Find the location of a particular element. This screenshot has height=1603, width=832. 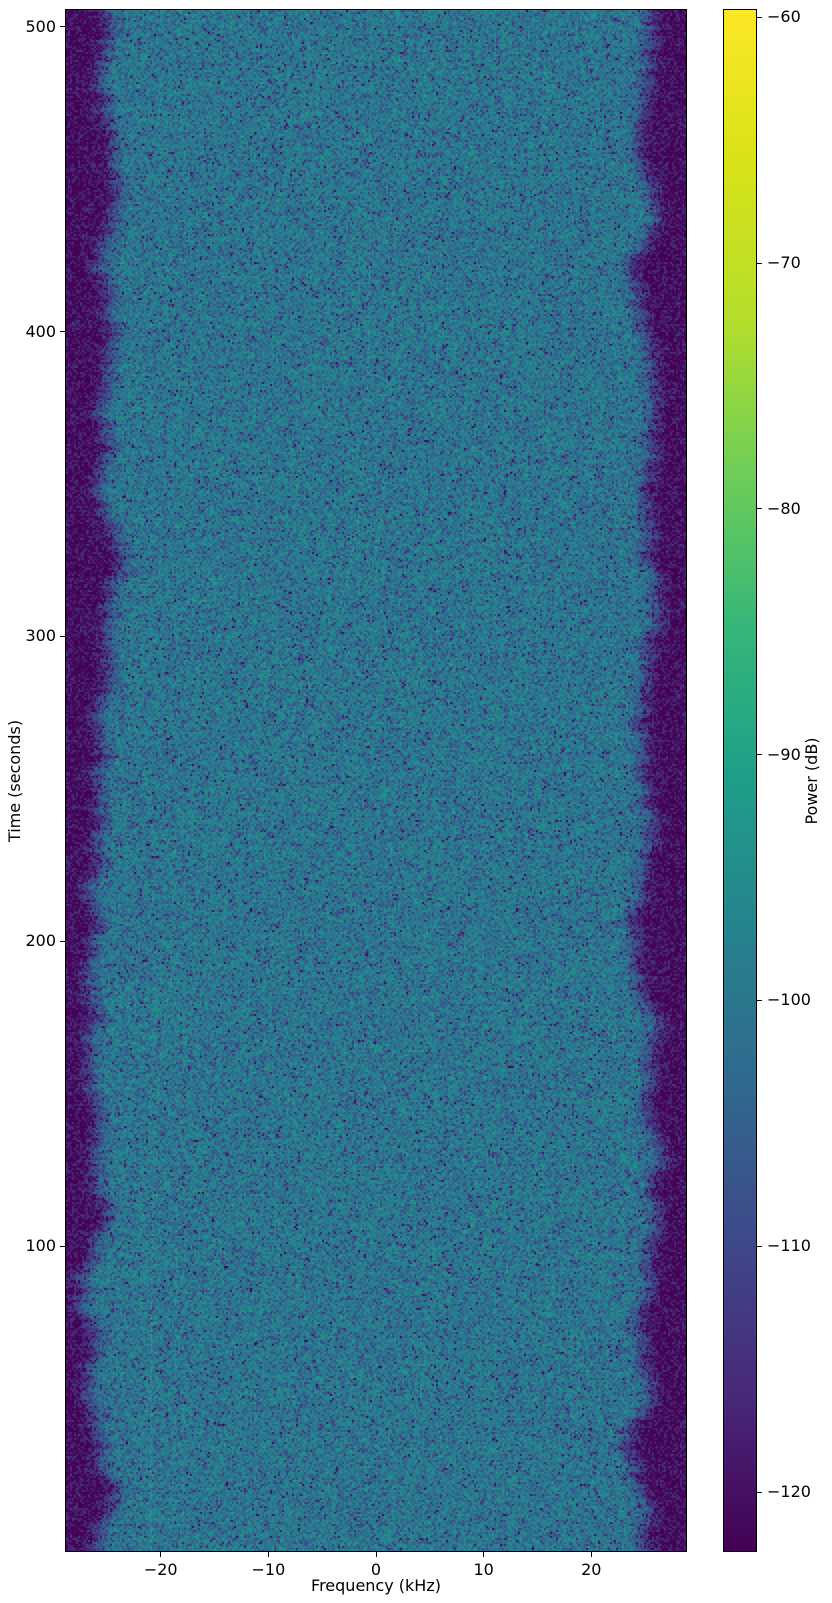

y-tick-label: 400 is located at coordinates (40, 331).